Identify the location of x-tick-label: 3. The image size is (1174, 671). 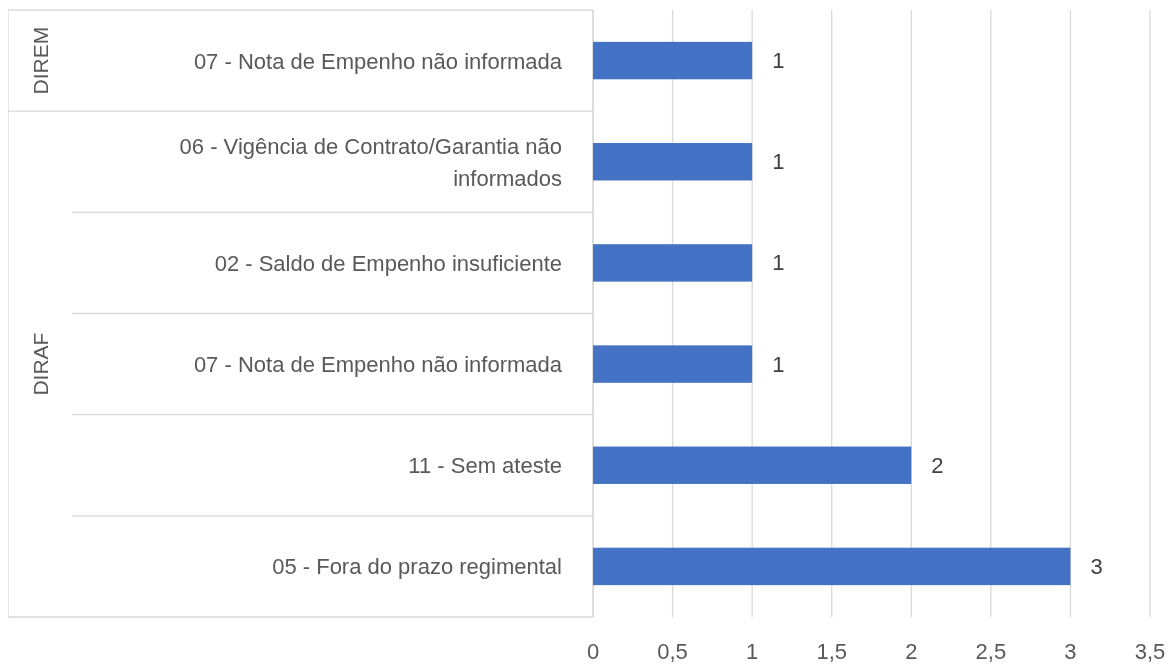
(1070, 651).